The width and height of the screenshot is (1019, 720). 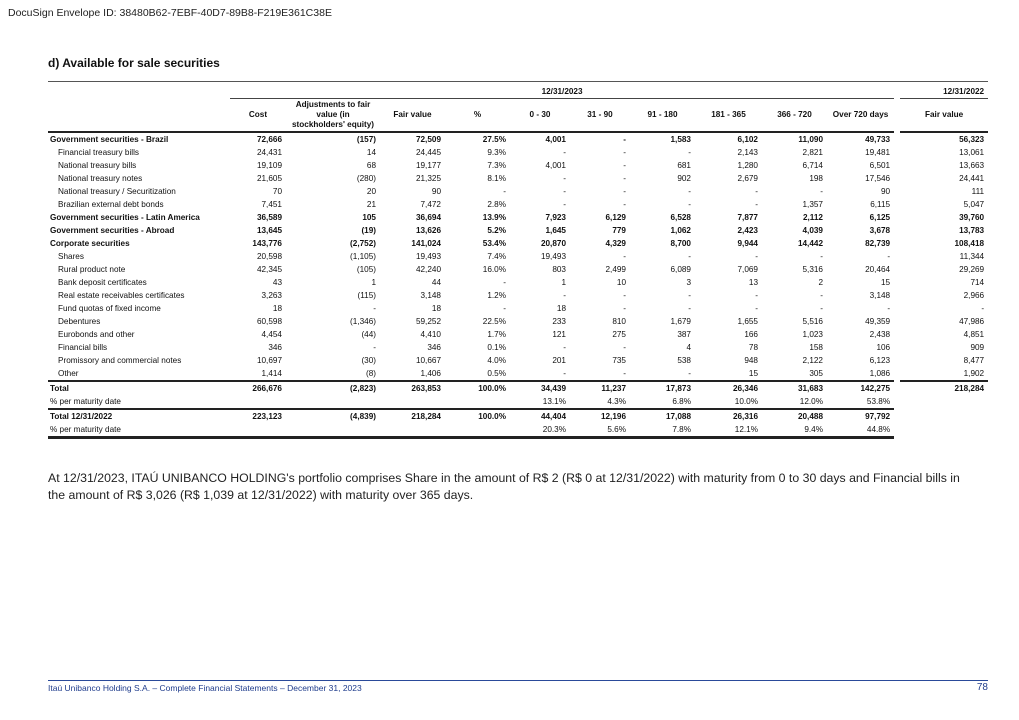 What do you see at coordinates (496, 256) in the screenshot?
I see `table-cell: 7.4%` at bounding box center [496, 256].